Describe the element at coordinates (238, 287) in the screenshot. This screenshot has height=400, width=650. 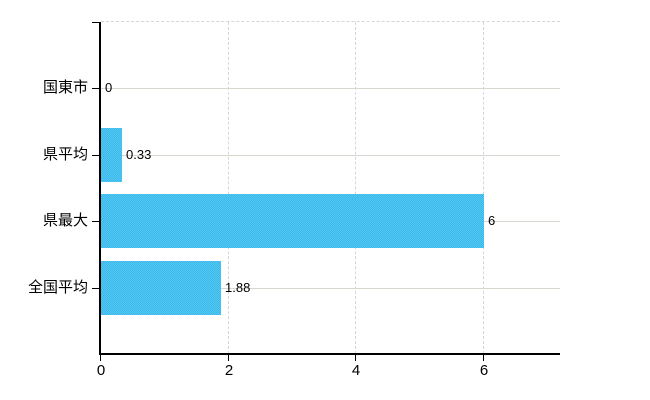
I see `bar-value-label: 1.88` at that location.